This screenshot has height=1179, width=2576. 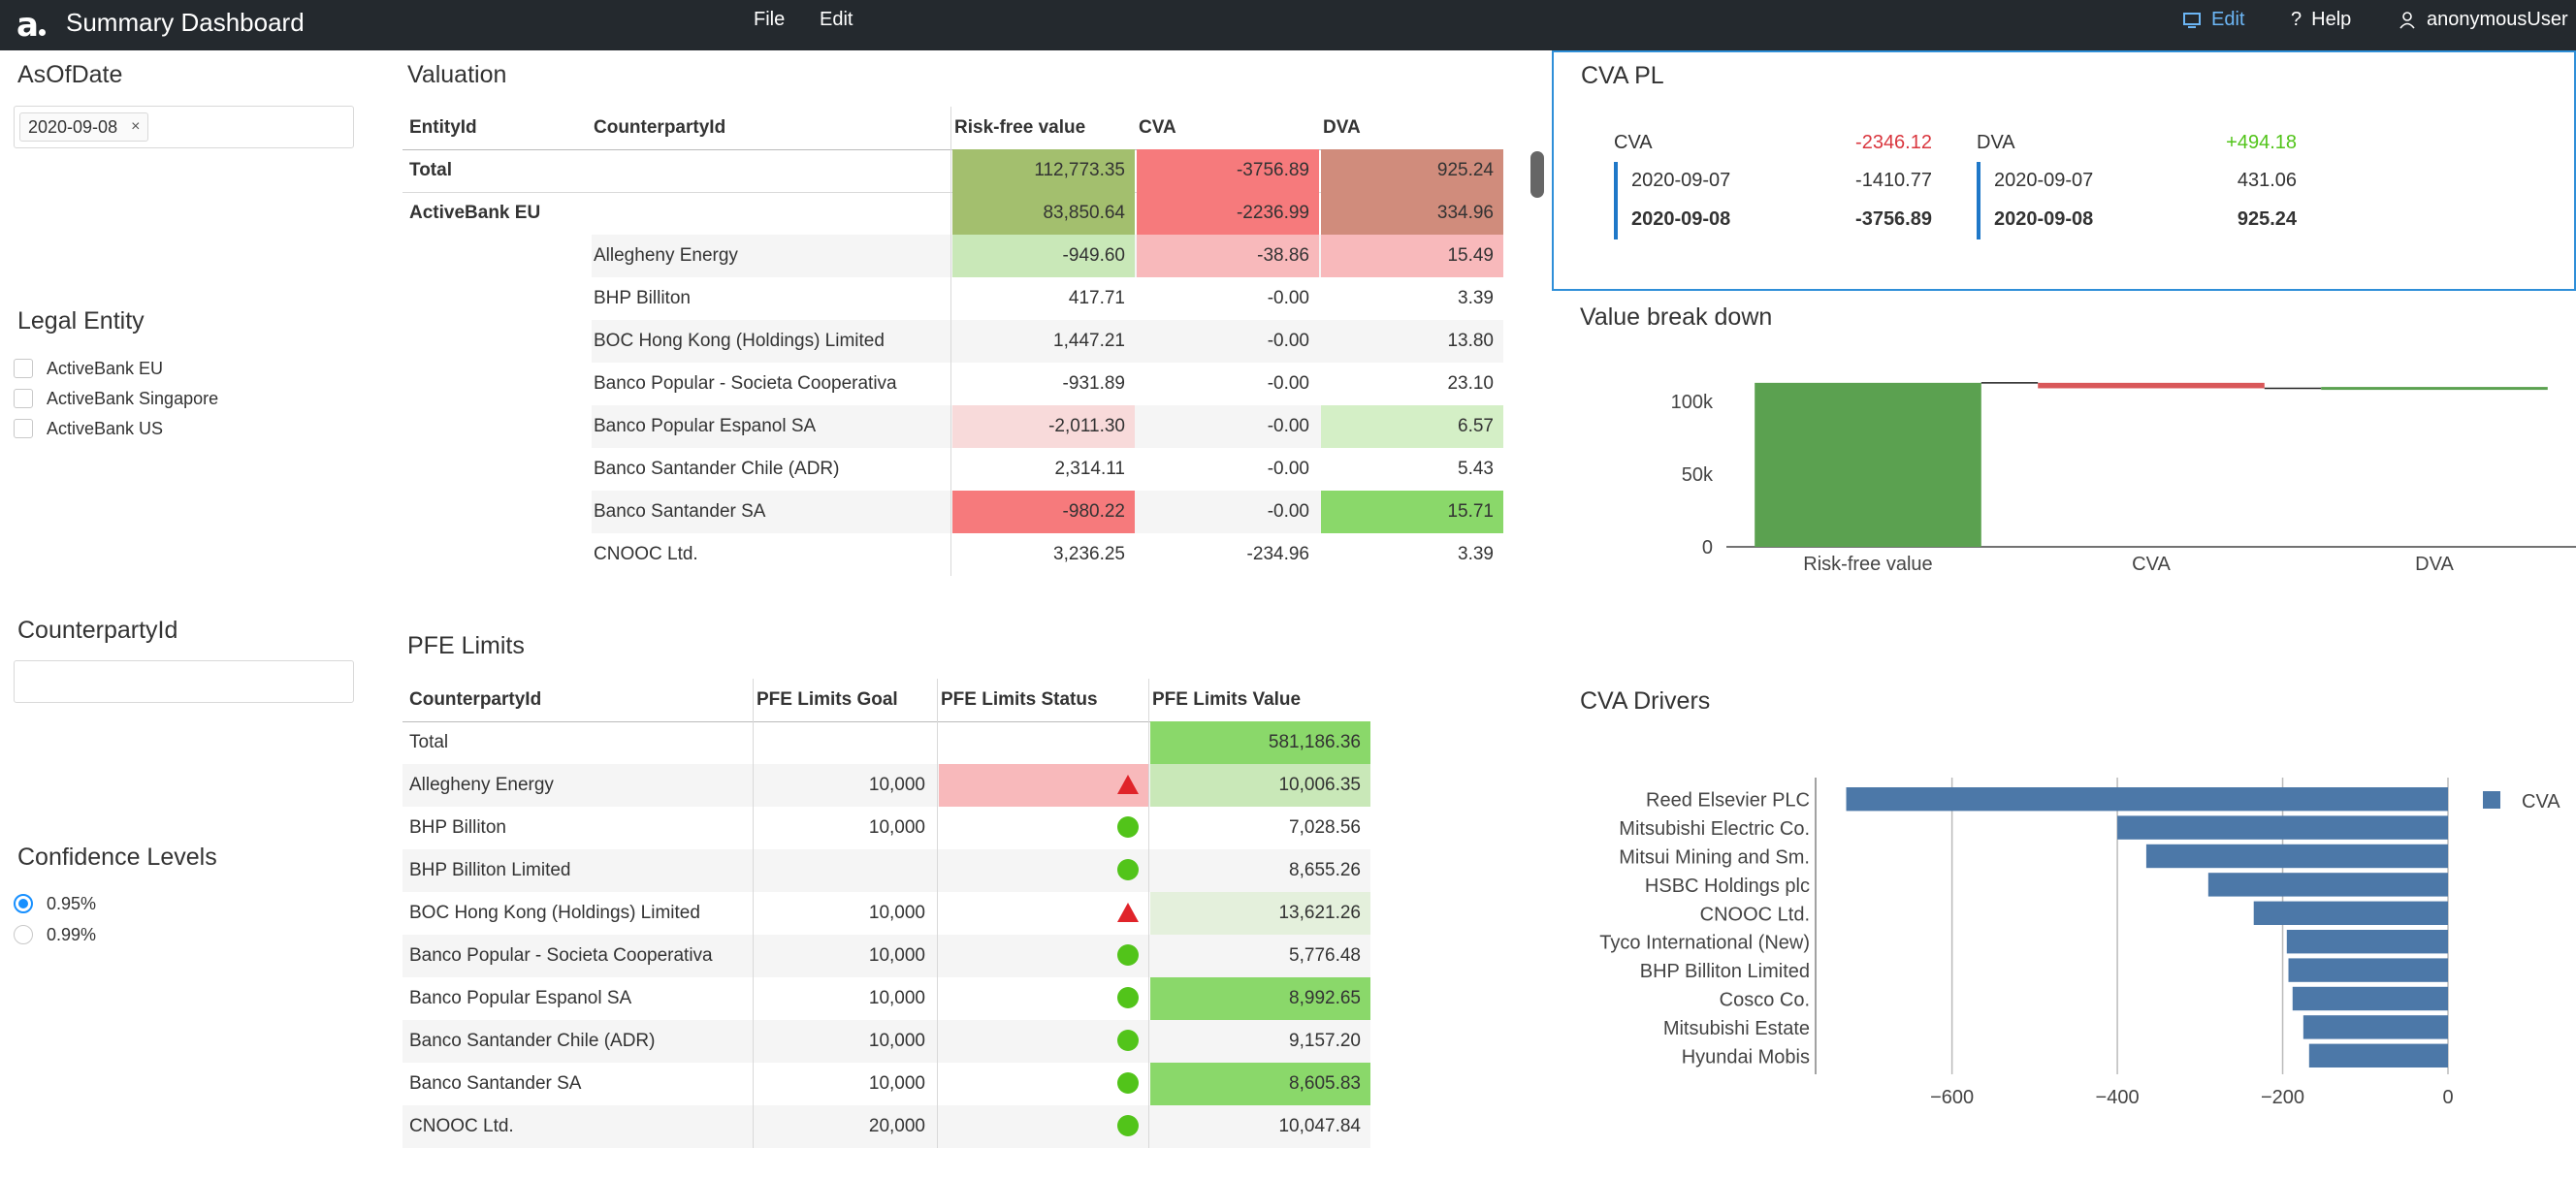 I want to click on pfe-cell-cp: Banco Popular - Societa Cooperativa, so click(x=561, y=955).